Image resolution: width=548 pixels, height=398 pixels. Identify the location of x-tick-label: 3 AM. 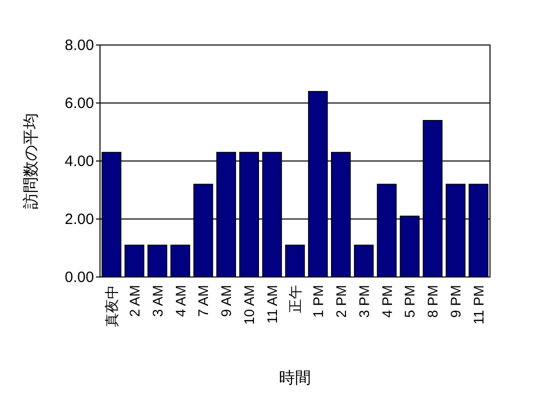
(157, 301).